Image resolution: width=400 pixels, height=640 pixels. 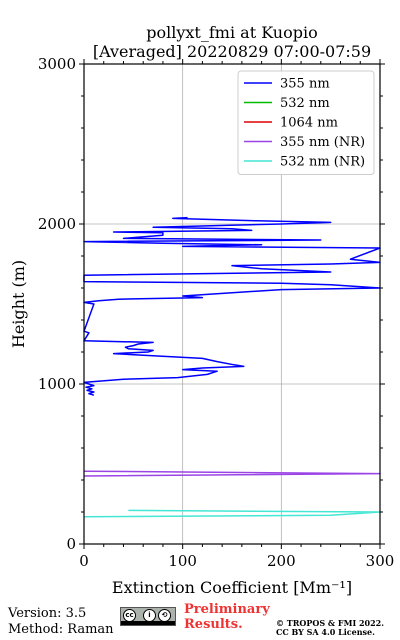 I want to click on x-tick-label-0: 0, so click(x=84, y=561).